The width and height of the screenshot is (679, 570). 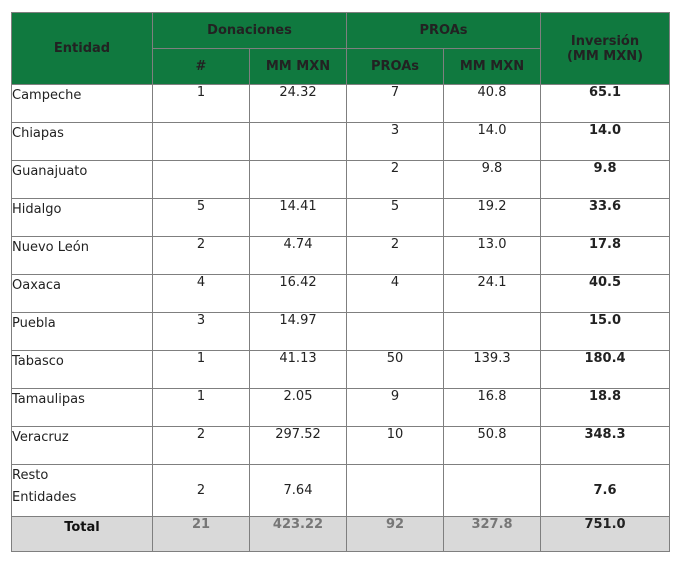 What do you see at coordinates (201, 217) in the screenshot?
I see `cell-don-count: 5` at bounding box center [201, 217].